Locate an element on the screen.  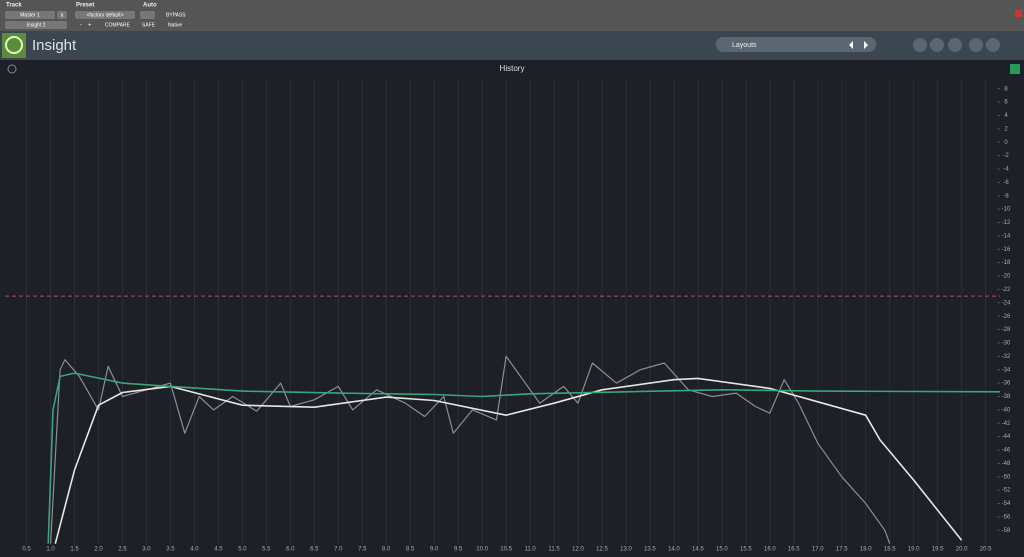
y-tick-label: -42 is located at coordinates (1006, 424).